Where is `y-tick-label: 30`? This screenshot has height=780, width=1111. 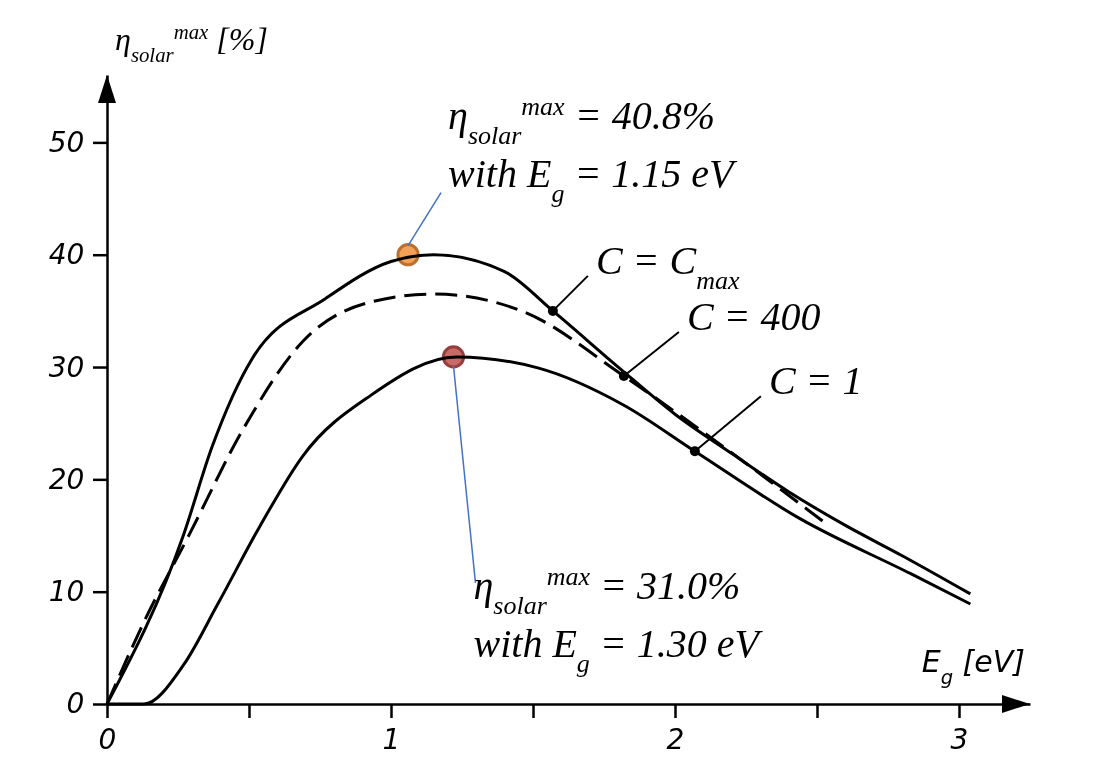 y-tick-label: 30 is located at coordinates (66, 367).